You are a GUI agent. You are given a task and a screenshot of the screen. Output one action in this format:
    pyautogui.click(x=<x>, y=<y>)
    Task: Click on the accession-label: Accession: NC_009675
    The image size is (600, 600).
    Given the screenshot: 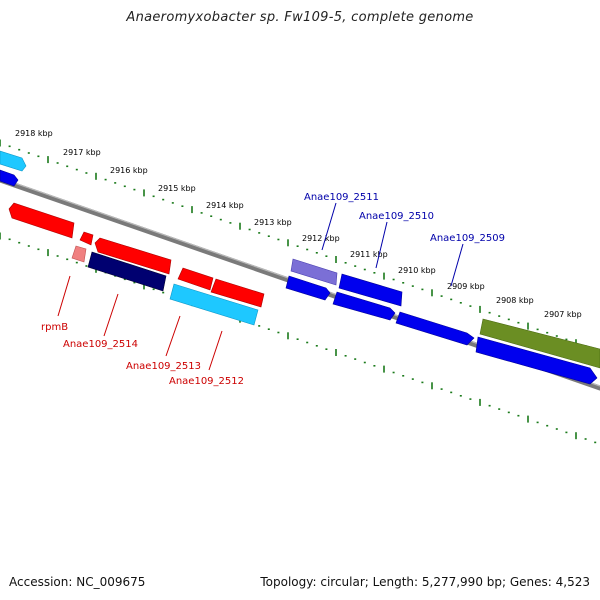 What is the action you would take?
    pyautogui.click(x=77, y=582)
    